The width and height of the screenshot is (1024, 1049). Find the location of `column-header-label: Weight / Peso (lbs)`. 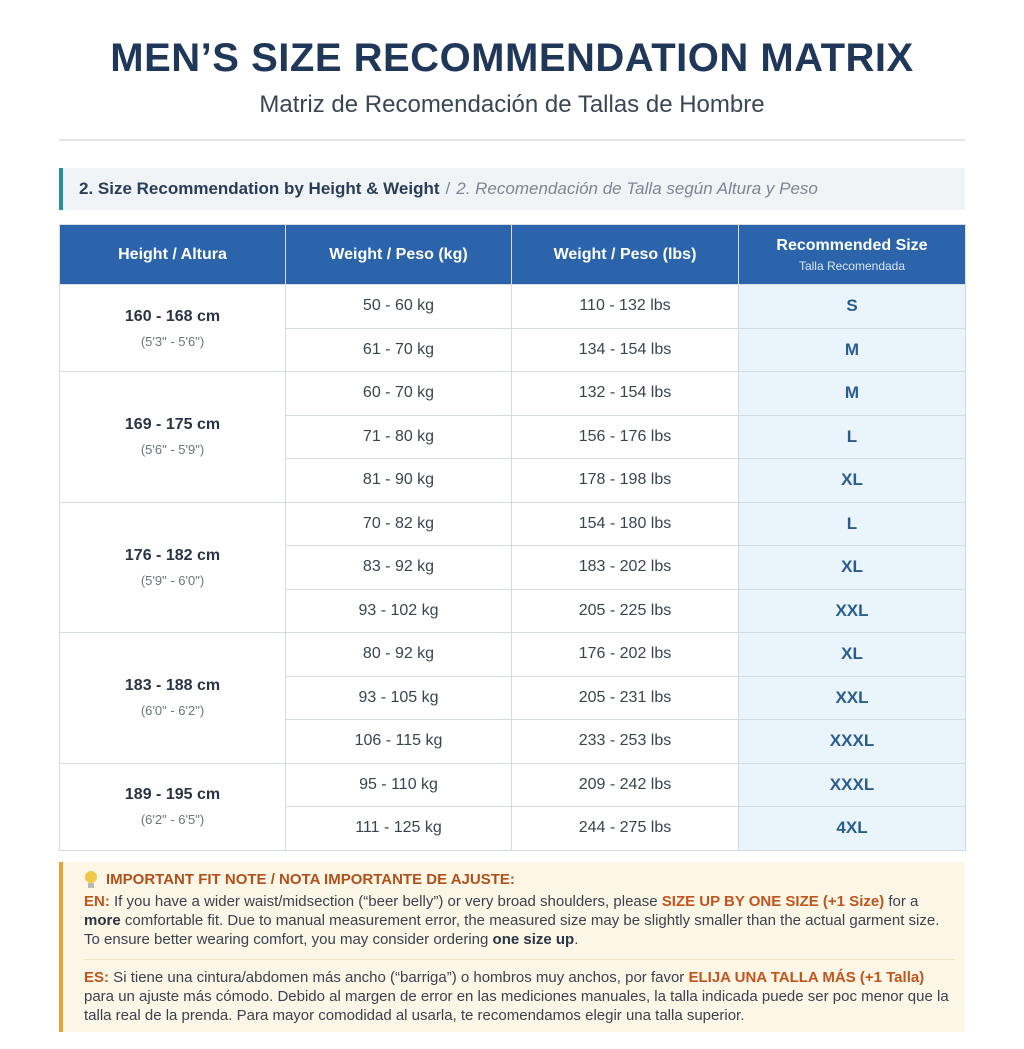

column-header-label: Weight / Peso (lbs) is located at coordinates (625, 254).